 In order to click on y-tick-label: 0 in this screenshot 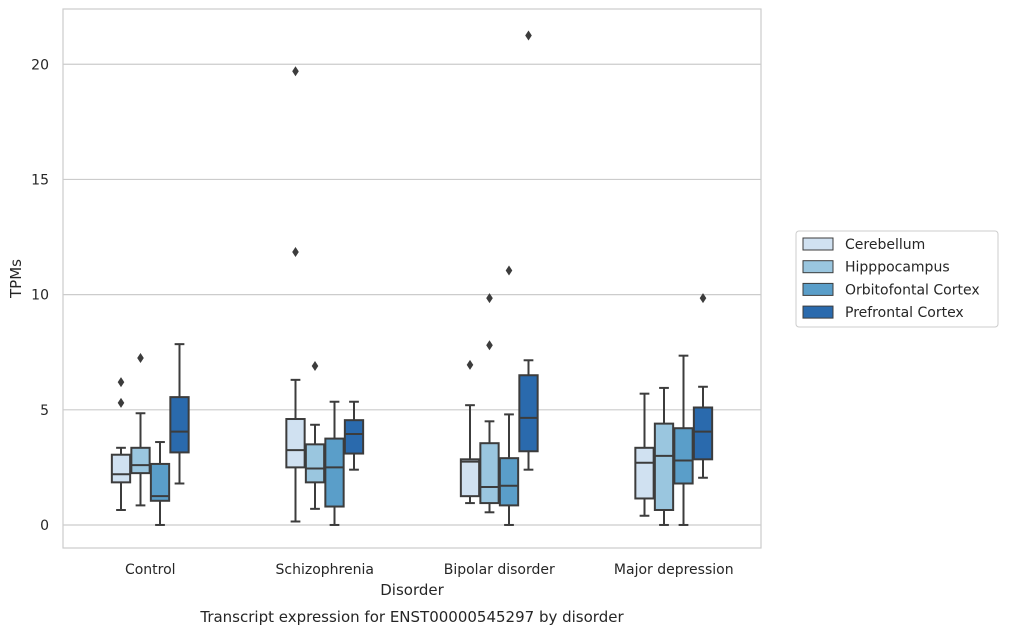, I will do `click(44, 526)`.